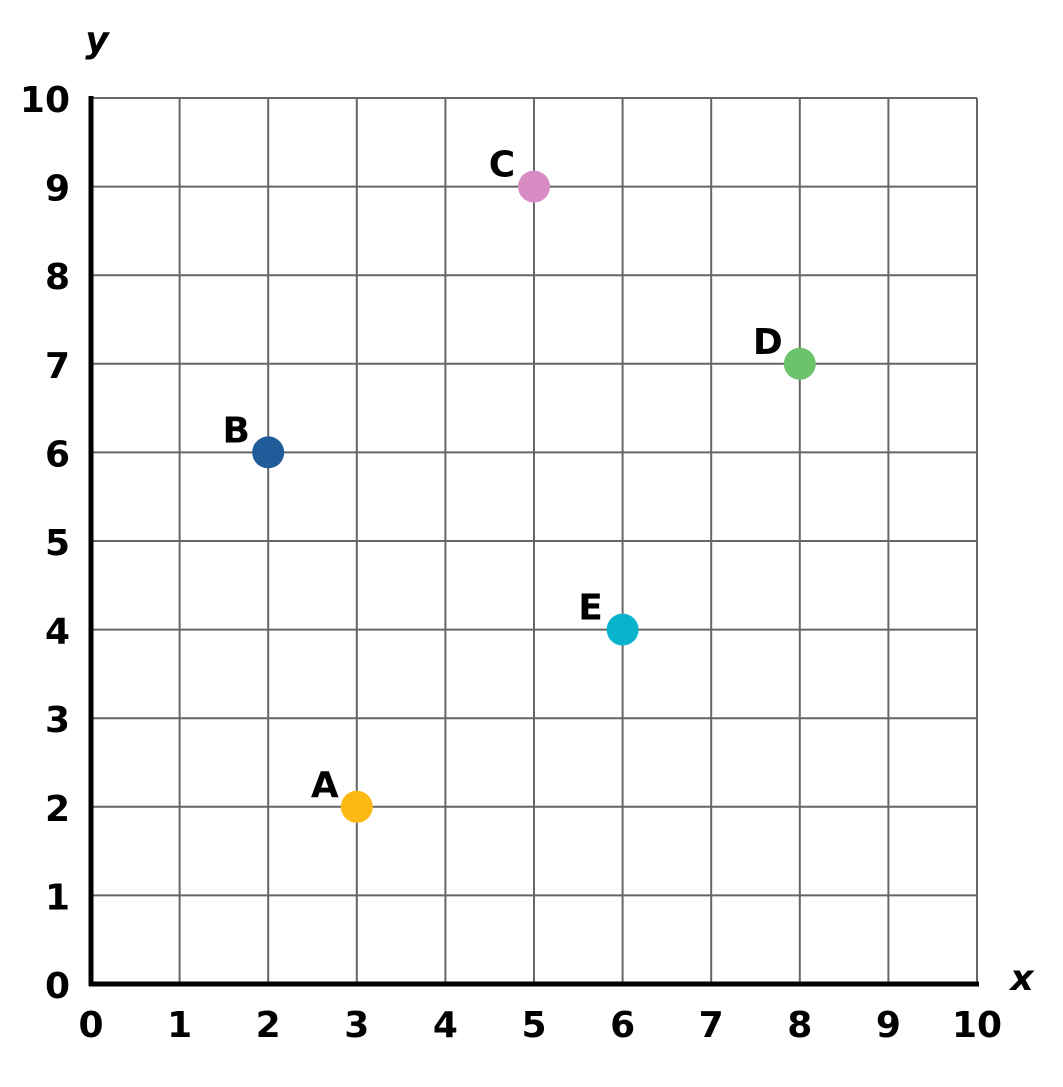  What do you see at coordinates (622, 1025) in the screenshot?
I see `x-tick-label: 6` at bounding box center [622, 1025].